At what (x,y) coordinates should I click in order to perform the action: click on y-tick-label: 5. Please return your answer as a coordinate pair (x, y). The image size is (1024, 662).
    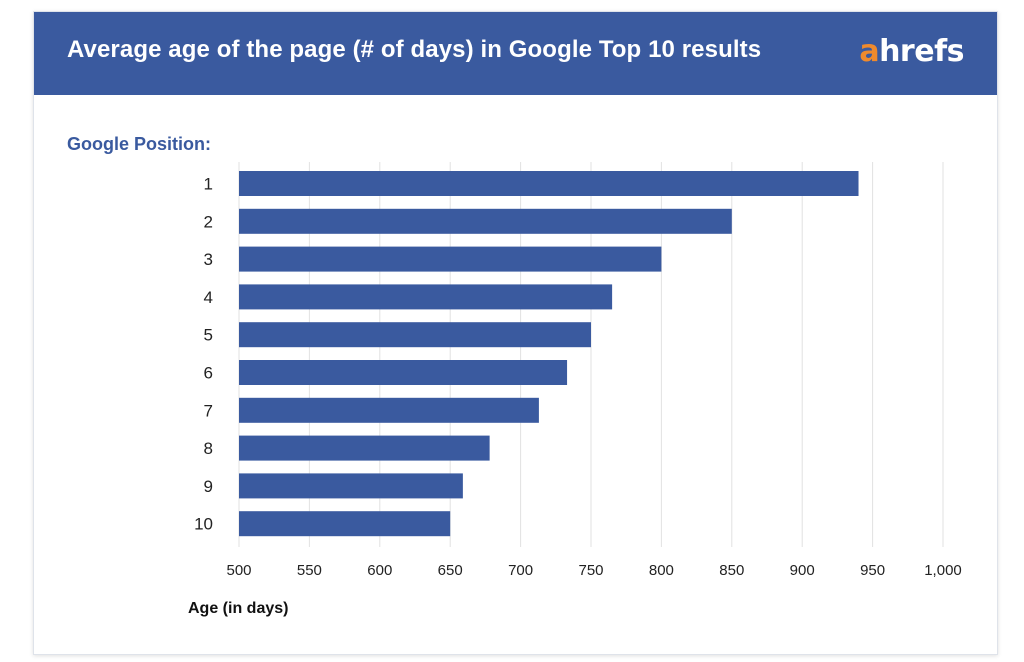
    Looking at the image, I should click on (208, 335).